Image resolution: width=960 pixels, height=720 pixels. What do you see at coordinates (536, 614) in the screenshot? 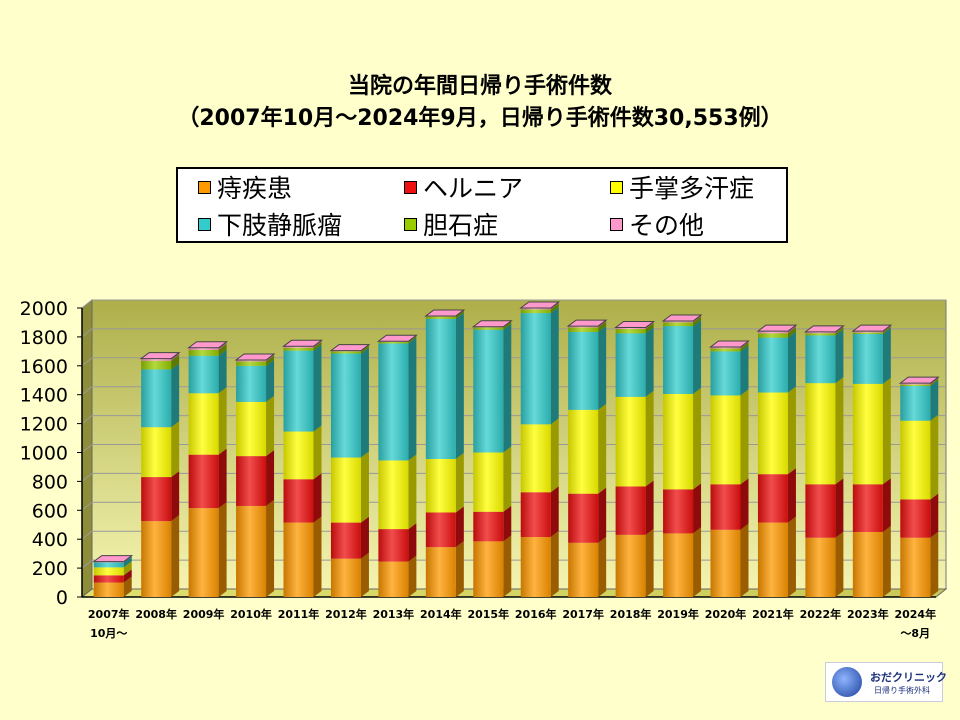
I see `x-tick-label: 2016年` at bounding box center [536, 614].